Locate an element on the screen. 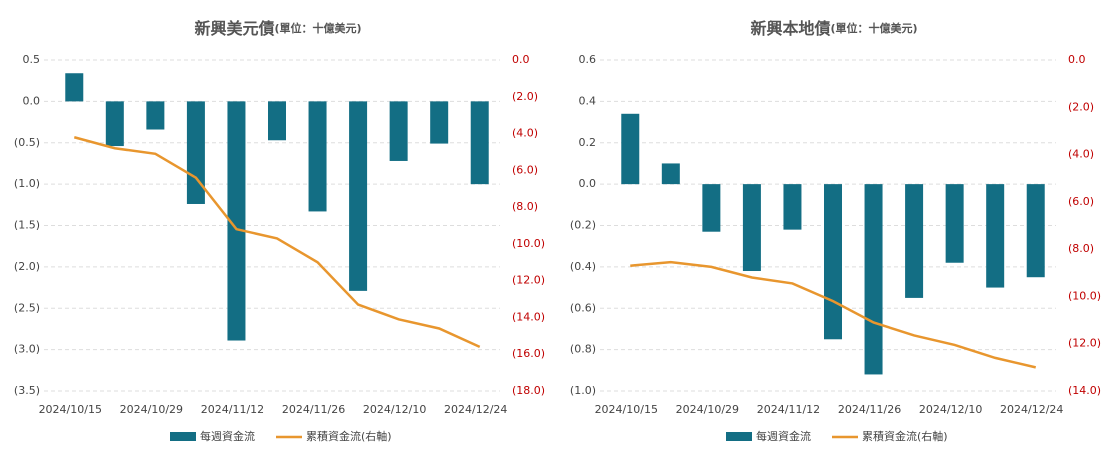 This screenshot has width=1112, height=467. y-tick-label: 0.5 is located at coordinates (32, 59).